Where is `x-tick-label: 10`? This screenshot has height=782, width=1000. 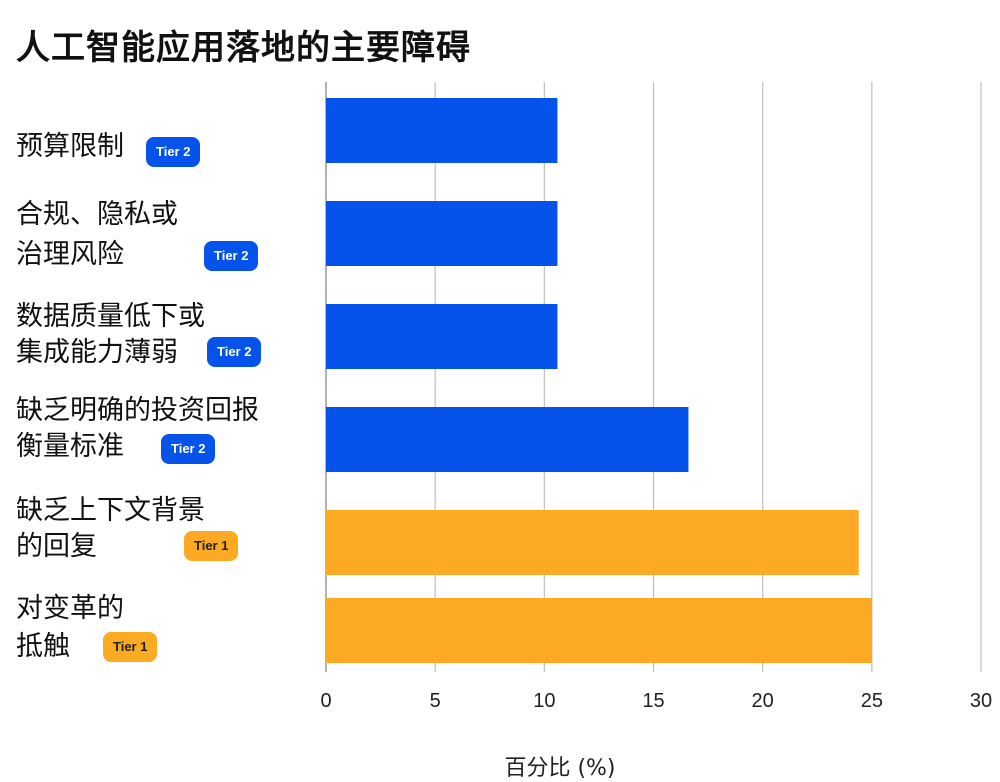 x-tick-label: 10 is located at coordinates (544, 701).